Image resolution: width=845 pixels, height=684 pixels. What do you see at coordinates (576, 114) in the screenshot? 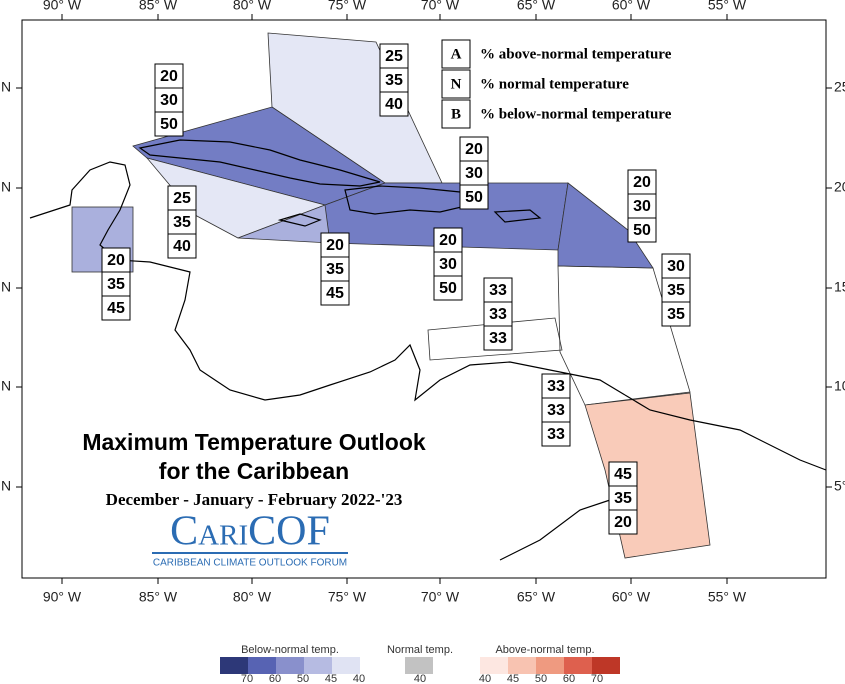
I see `key-text: % below-normal temperature` at bounding box center [576, 114].